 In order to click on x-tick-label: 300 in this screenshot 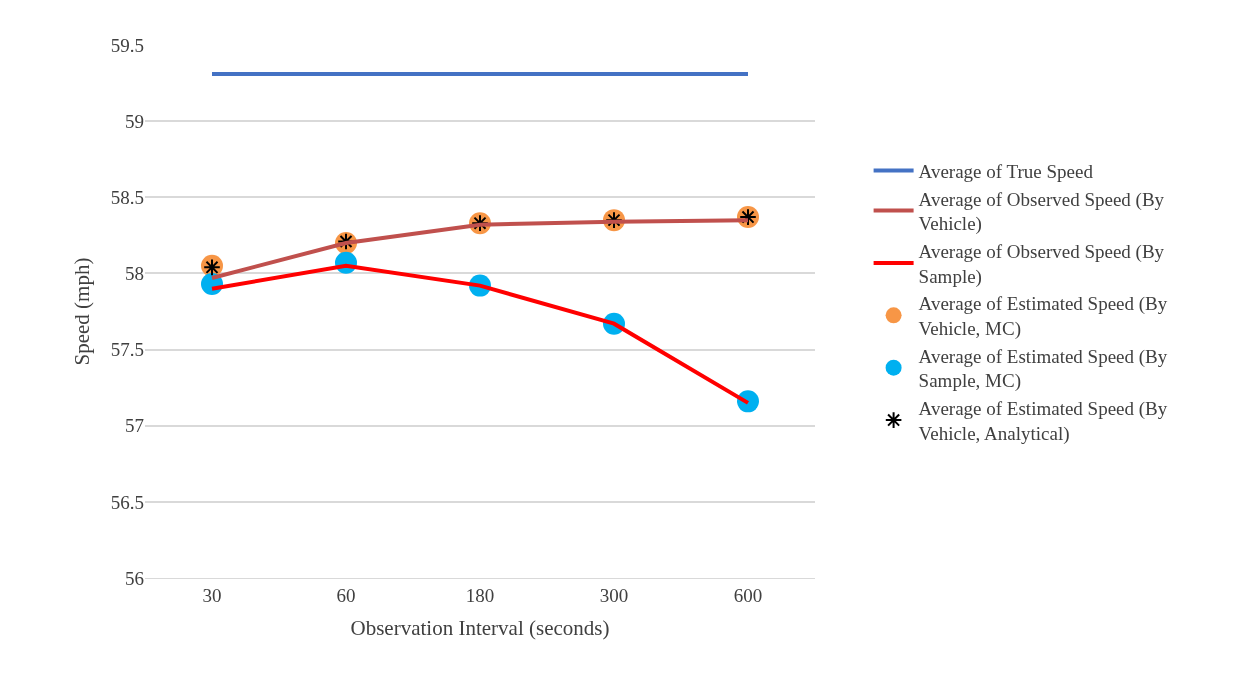, I will do `click(614, 595)`.